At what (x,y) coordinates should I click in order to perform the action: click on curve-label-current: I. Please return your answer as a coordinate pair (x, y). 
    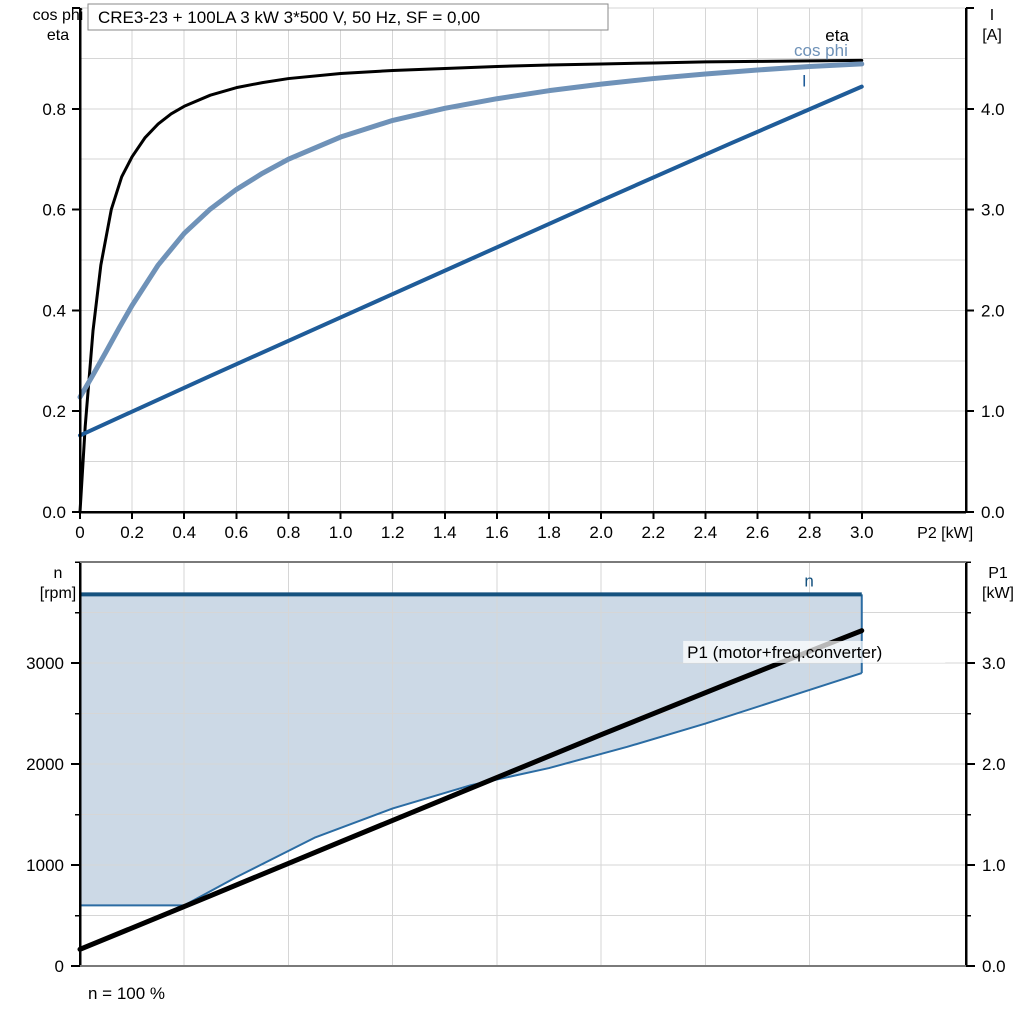
    Looking at the image, I should click on (804, 81).